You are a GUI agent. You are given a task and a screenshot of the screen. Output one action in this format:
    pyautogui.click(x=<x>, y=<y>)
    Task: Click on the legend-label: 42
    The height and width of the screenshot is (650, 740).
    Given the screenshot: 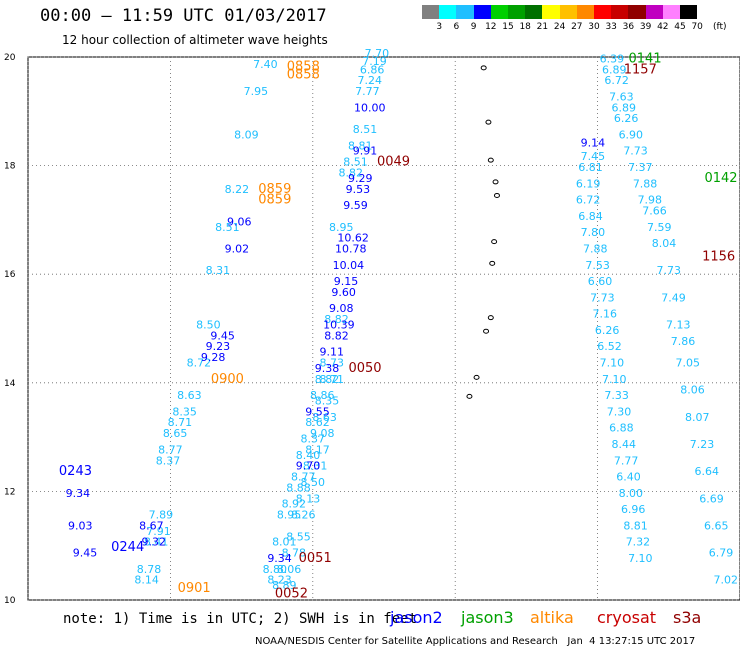 What is the action you would take?
    pyautogui.click(x=663, y=27)
    